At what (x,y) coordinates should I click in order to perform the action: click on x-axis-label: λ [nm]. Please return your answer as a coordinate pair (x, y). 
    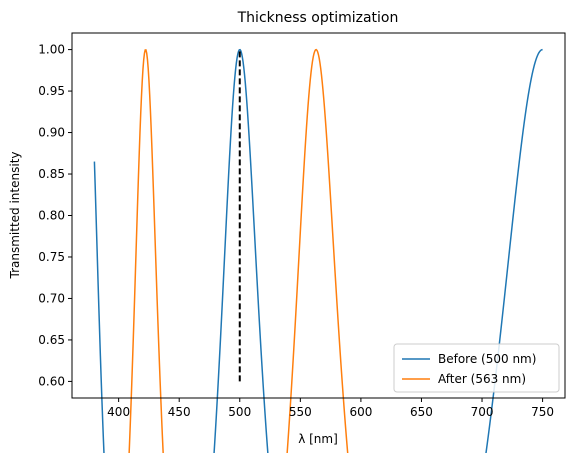
    Looking at the image, I should click on (318, 439).